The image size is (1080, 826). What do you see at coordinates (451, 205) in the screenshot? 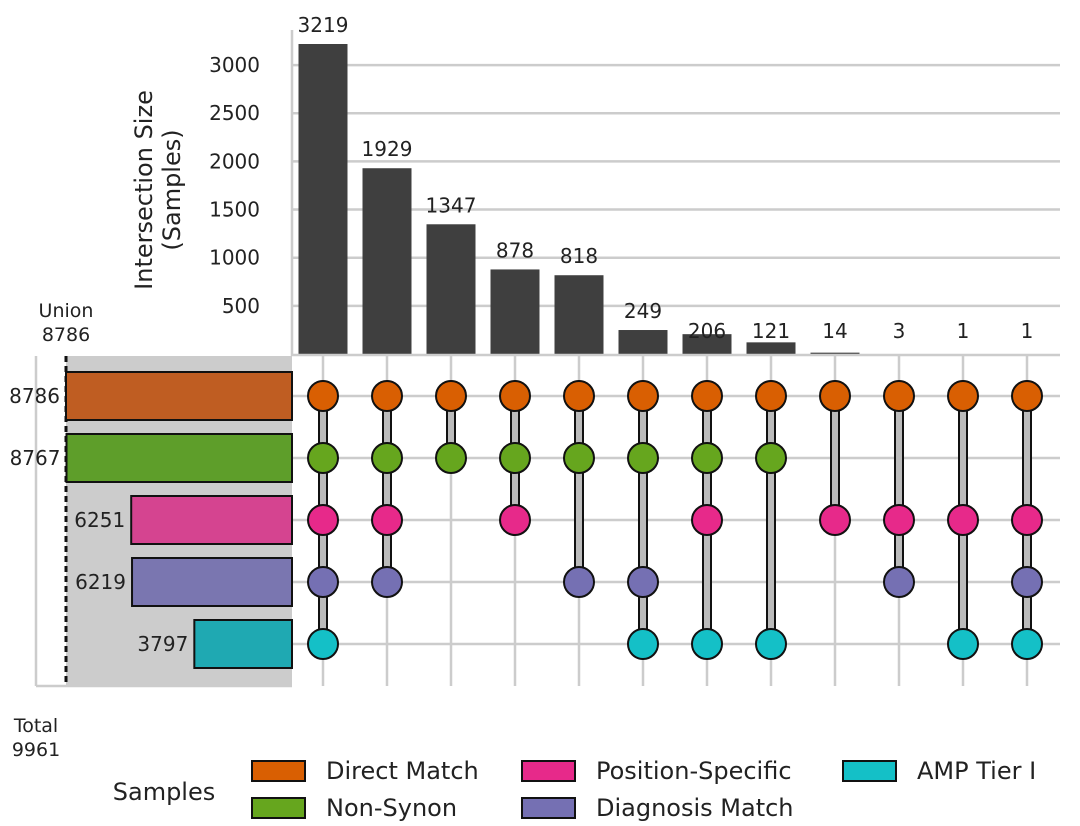
I see `intersection-value-label: 1347` at bounding box center [451, 205].